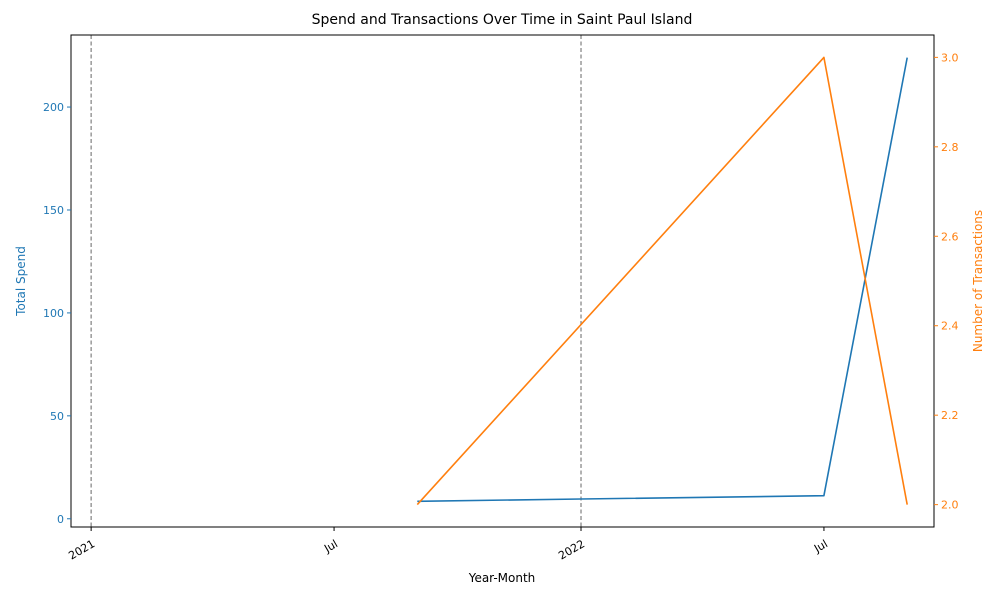  I want to click on y-axis-left-label: Total Spend, so click(21, 281).